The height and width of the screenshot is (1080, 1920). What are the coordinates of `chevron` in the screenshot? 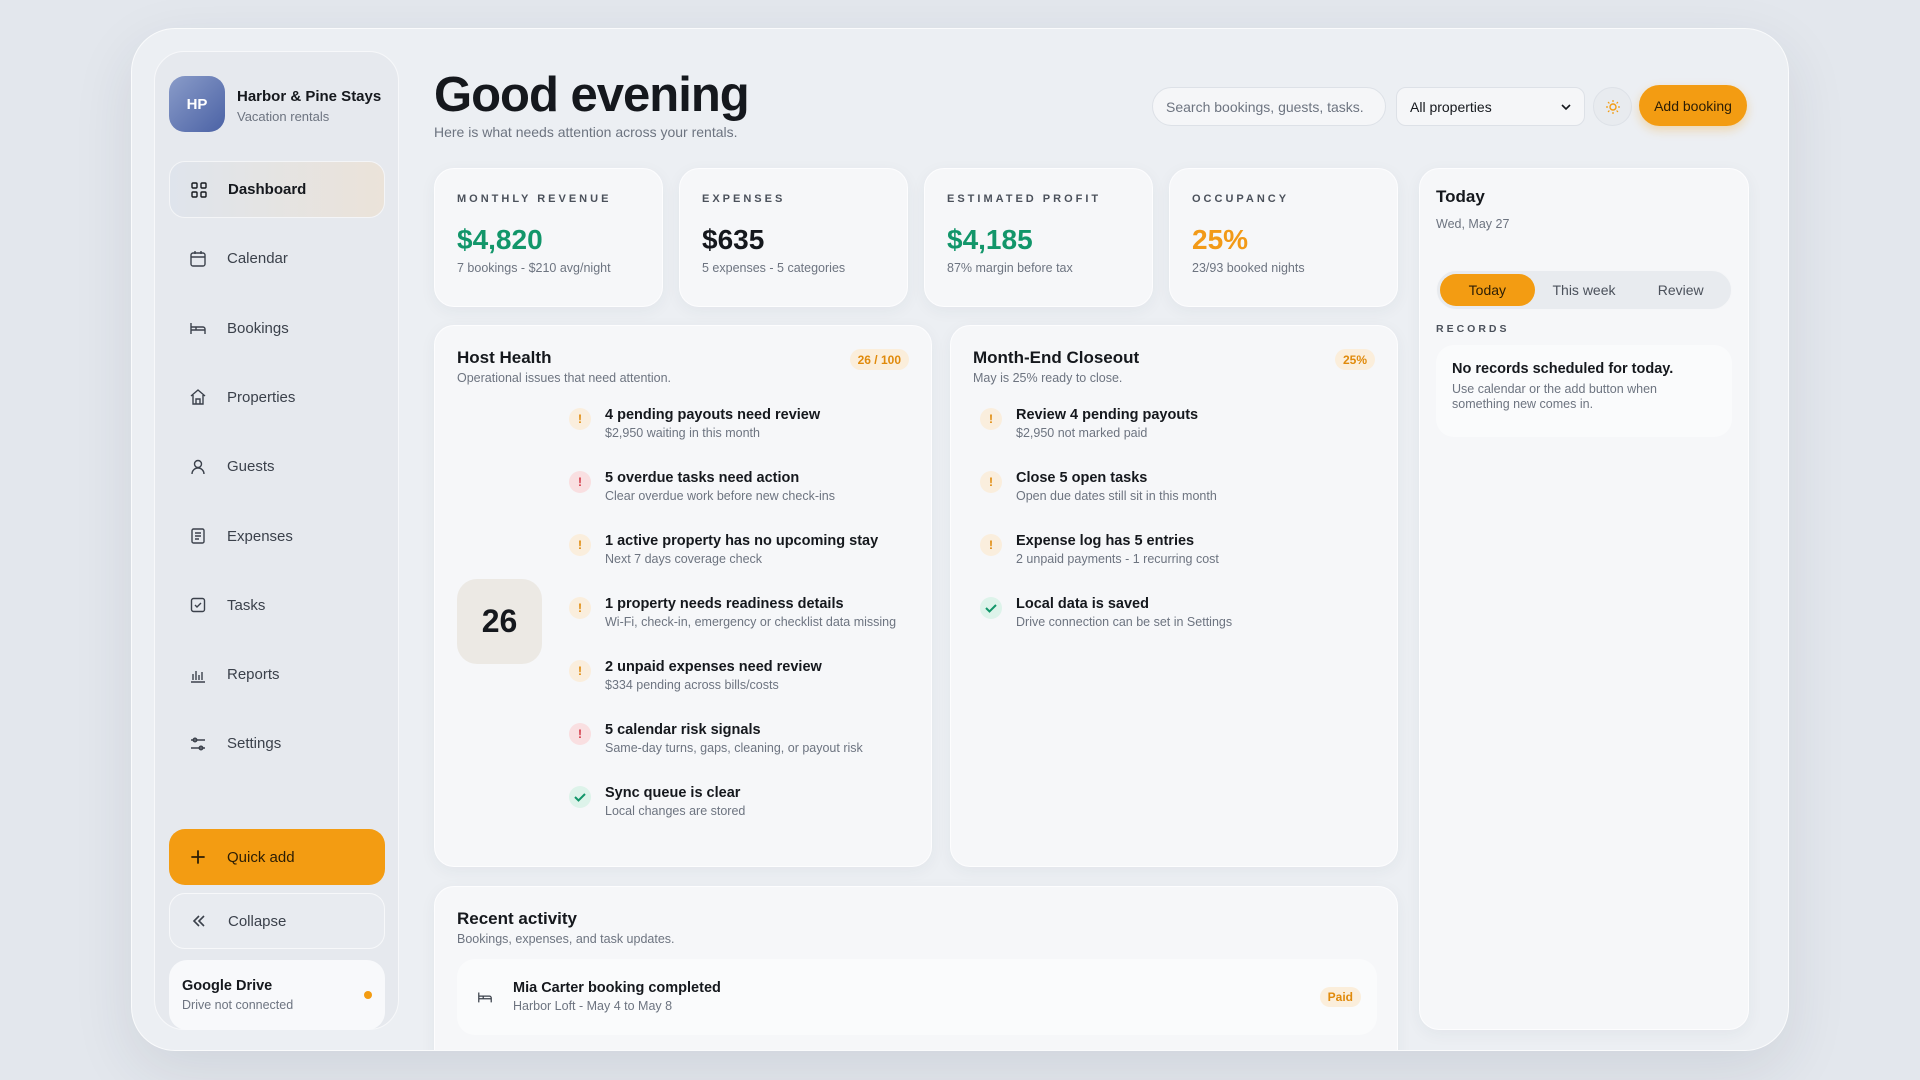 It's located at (1566, 106).